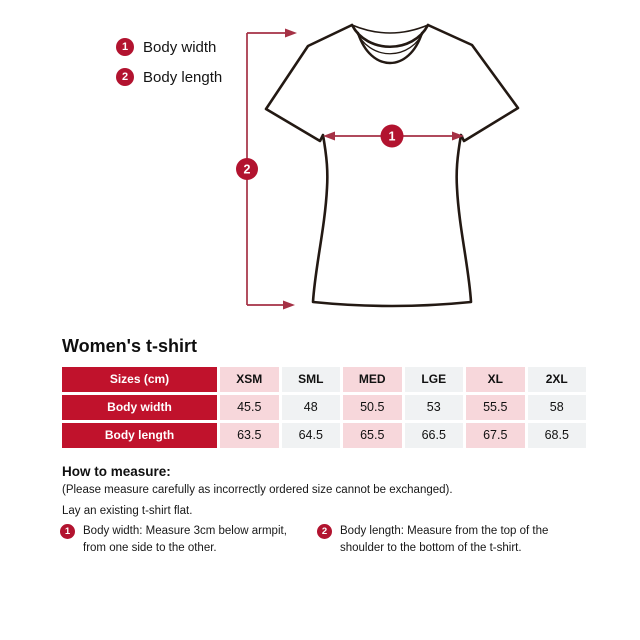 Image resolution: width=640 pixels, height=640 pixels. What do you see at coordinates (495, 435) in the screenshot?
I see `table-cell: 67.5` at bounding box center [495, 435].